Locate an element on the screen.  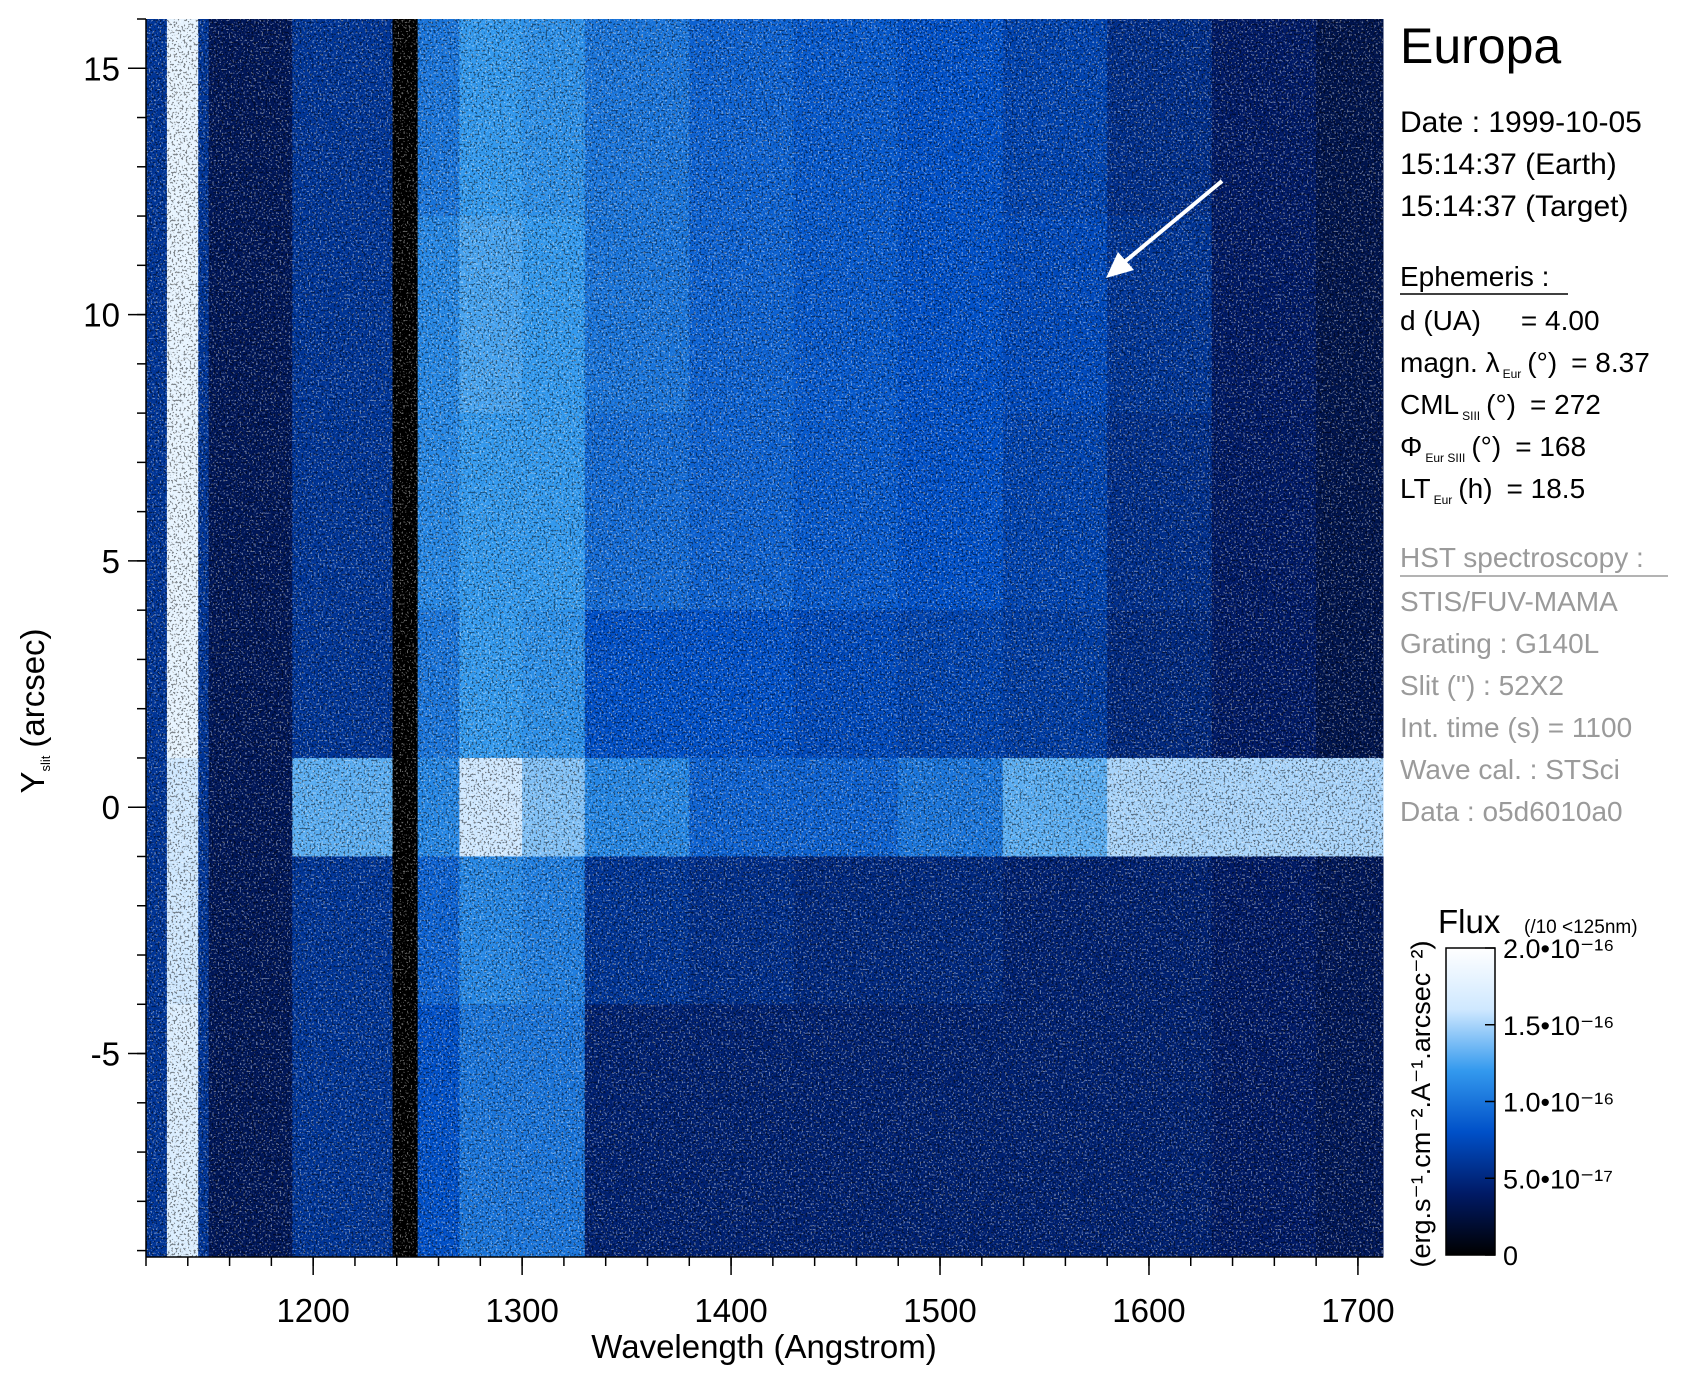
colorbar-title: Flux is located at coordinates (1469, 921).